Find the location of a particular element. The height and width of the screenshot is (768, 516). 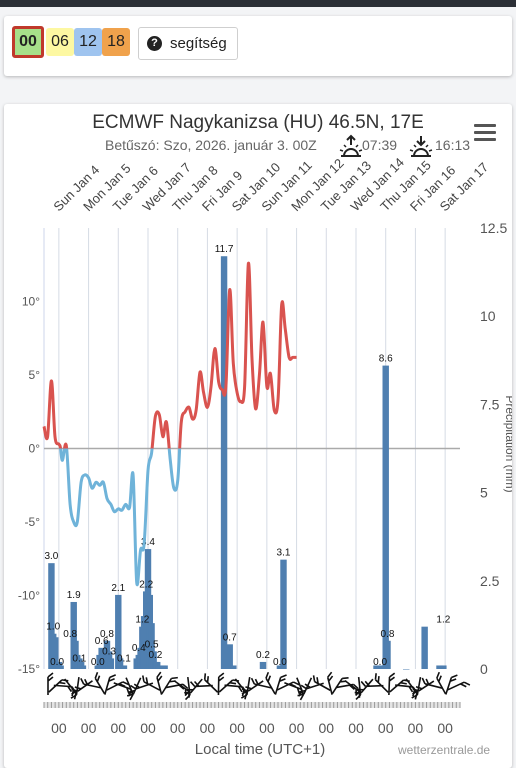

precipitation-value-label: 1.0 is located at coordinates (53, 627).